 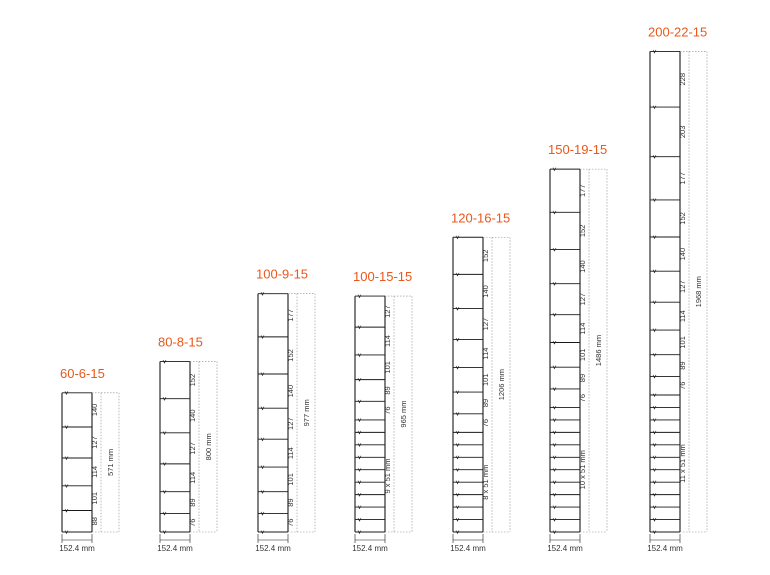 I want to click on spacing-label: 88, so click(x=94, y=521).